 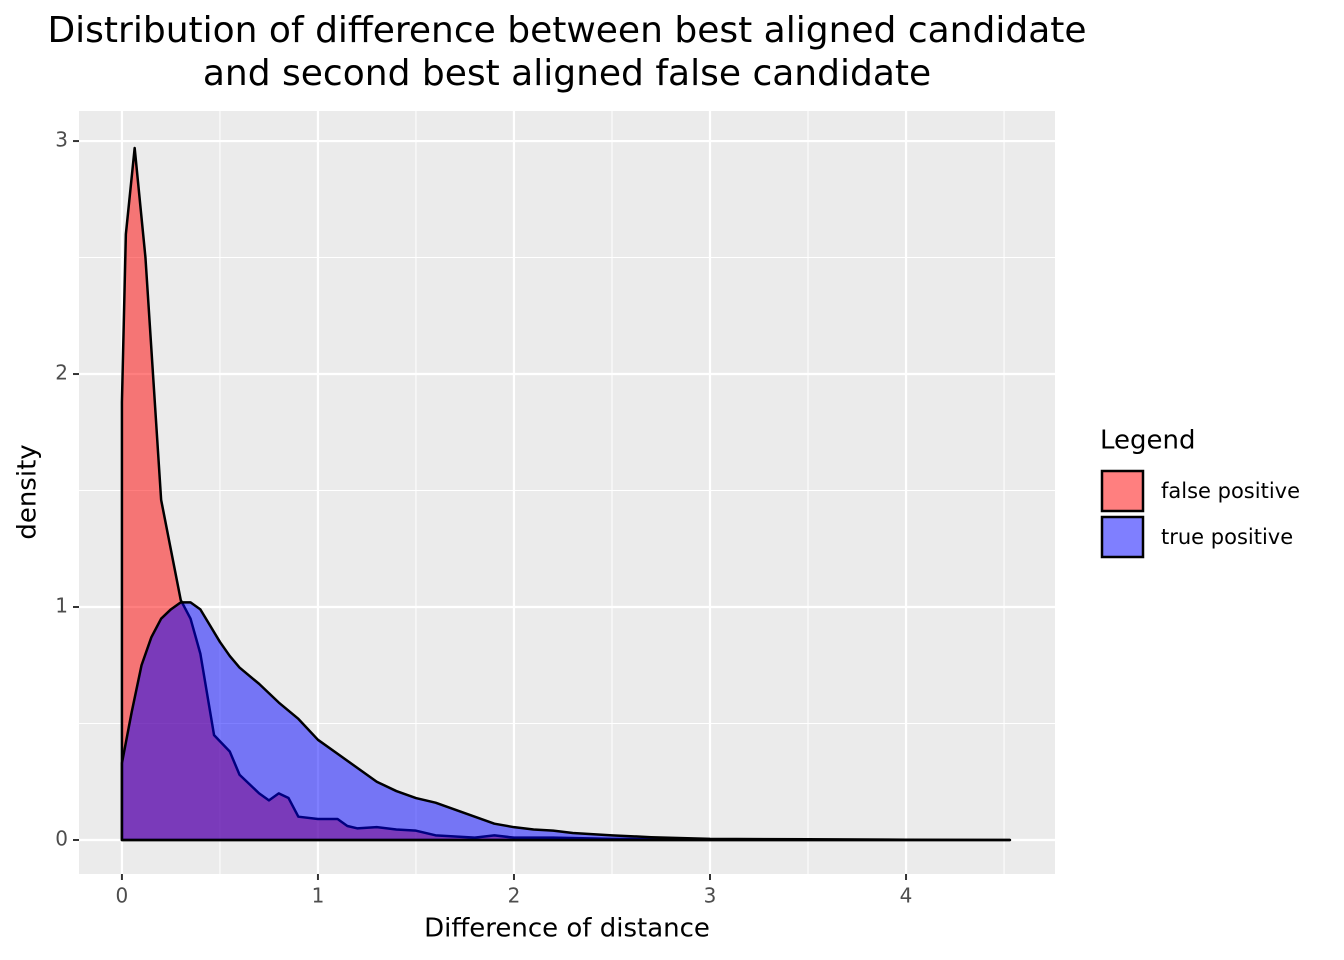 I want to click on y-tick-label: 0, so click(x=61, y=838).